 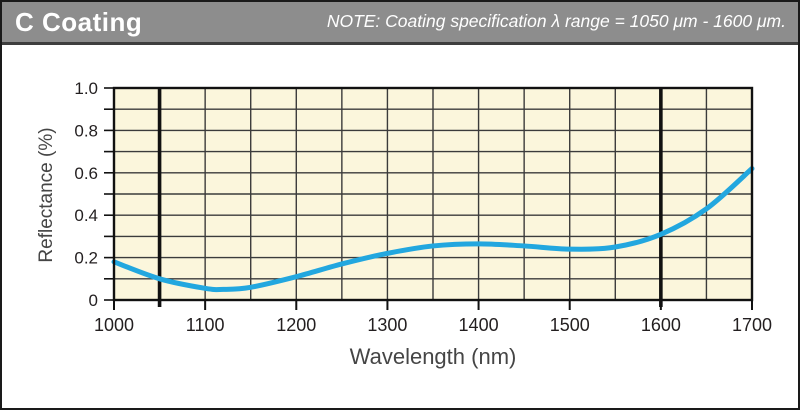 I want to click on x-tick-label: 1000, so click(x=114, y=325).